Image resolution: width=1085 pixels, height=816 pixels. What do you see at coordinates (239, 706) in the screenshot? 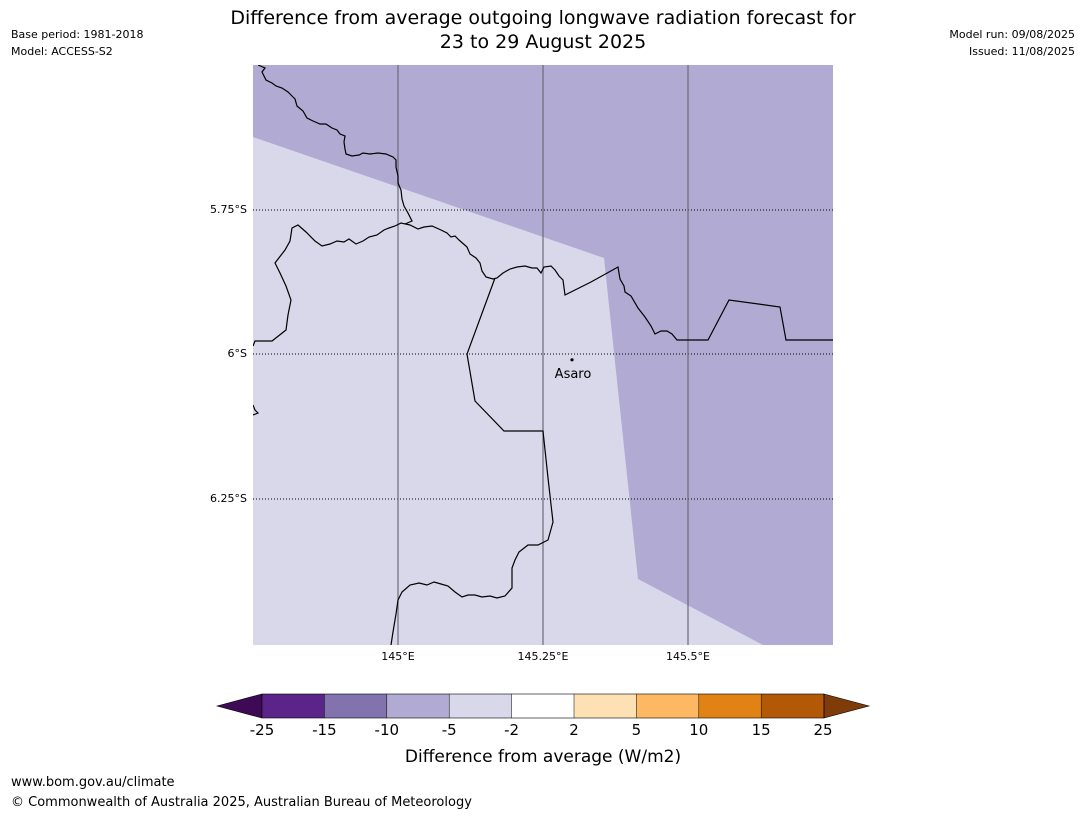
I see `colorbar-extend-low` at bounding box center [239, 706].